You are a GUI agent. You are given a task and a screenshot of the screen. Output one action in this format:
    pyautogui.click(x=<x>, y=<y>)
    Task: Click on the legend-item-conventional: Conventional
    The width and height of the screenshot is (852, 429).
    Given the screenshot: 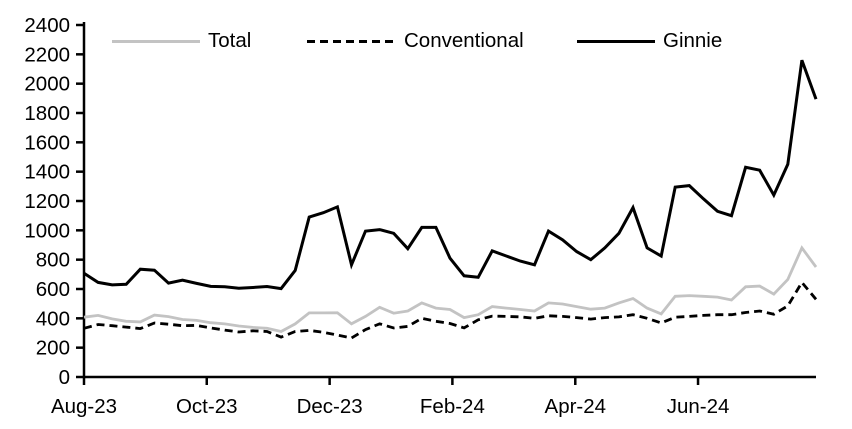 What is the action you would take?
    pyautogui.click(x=415, y=40)
    